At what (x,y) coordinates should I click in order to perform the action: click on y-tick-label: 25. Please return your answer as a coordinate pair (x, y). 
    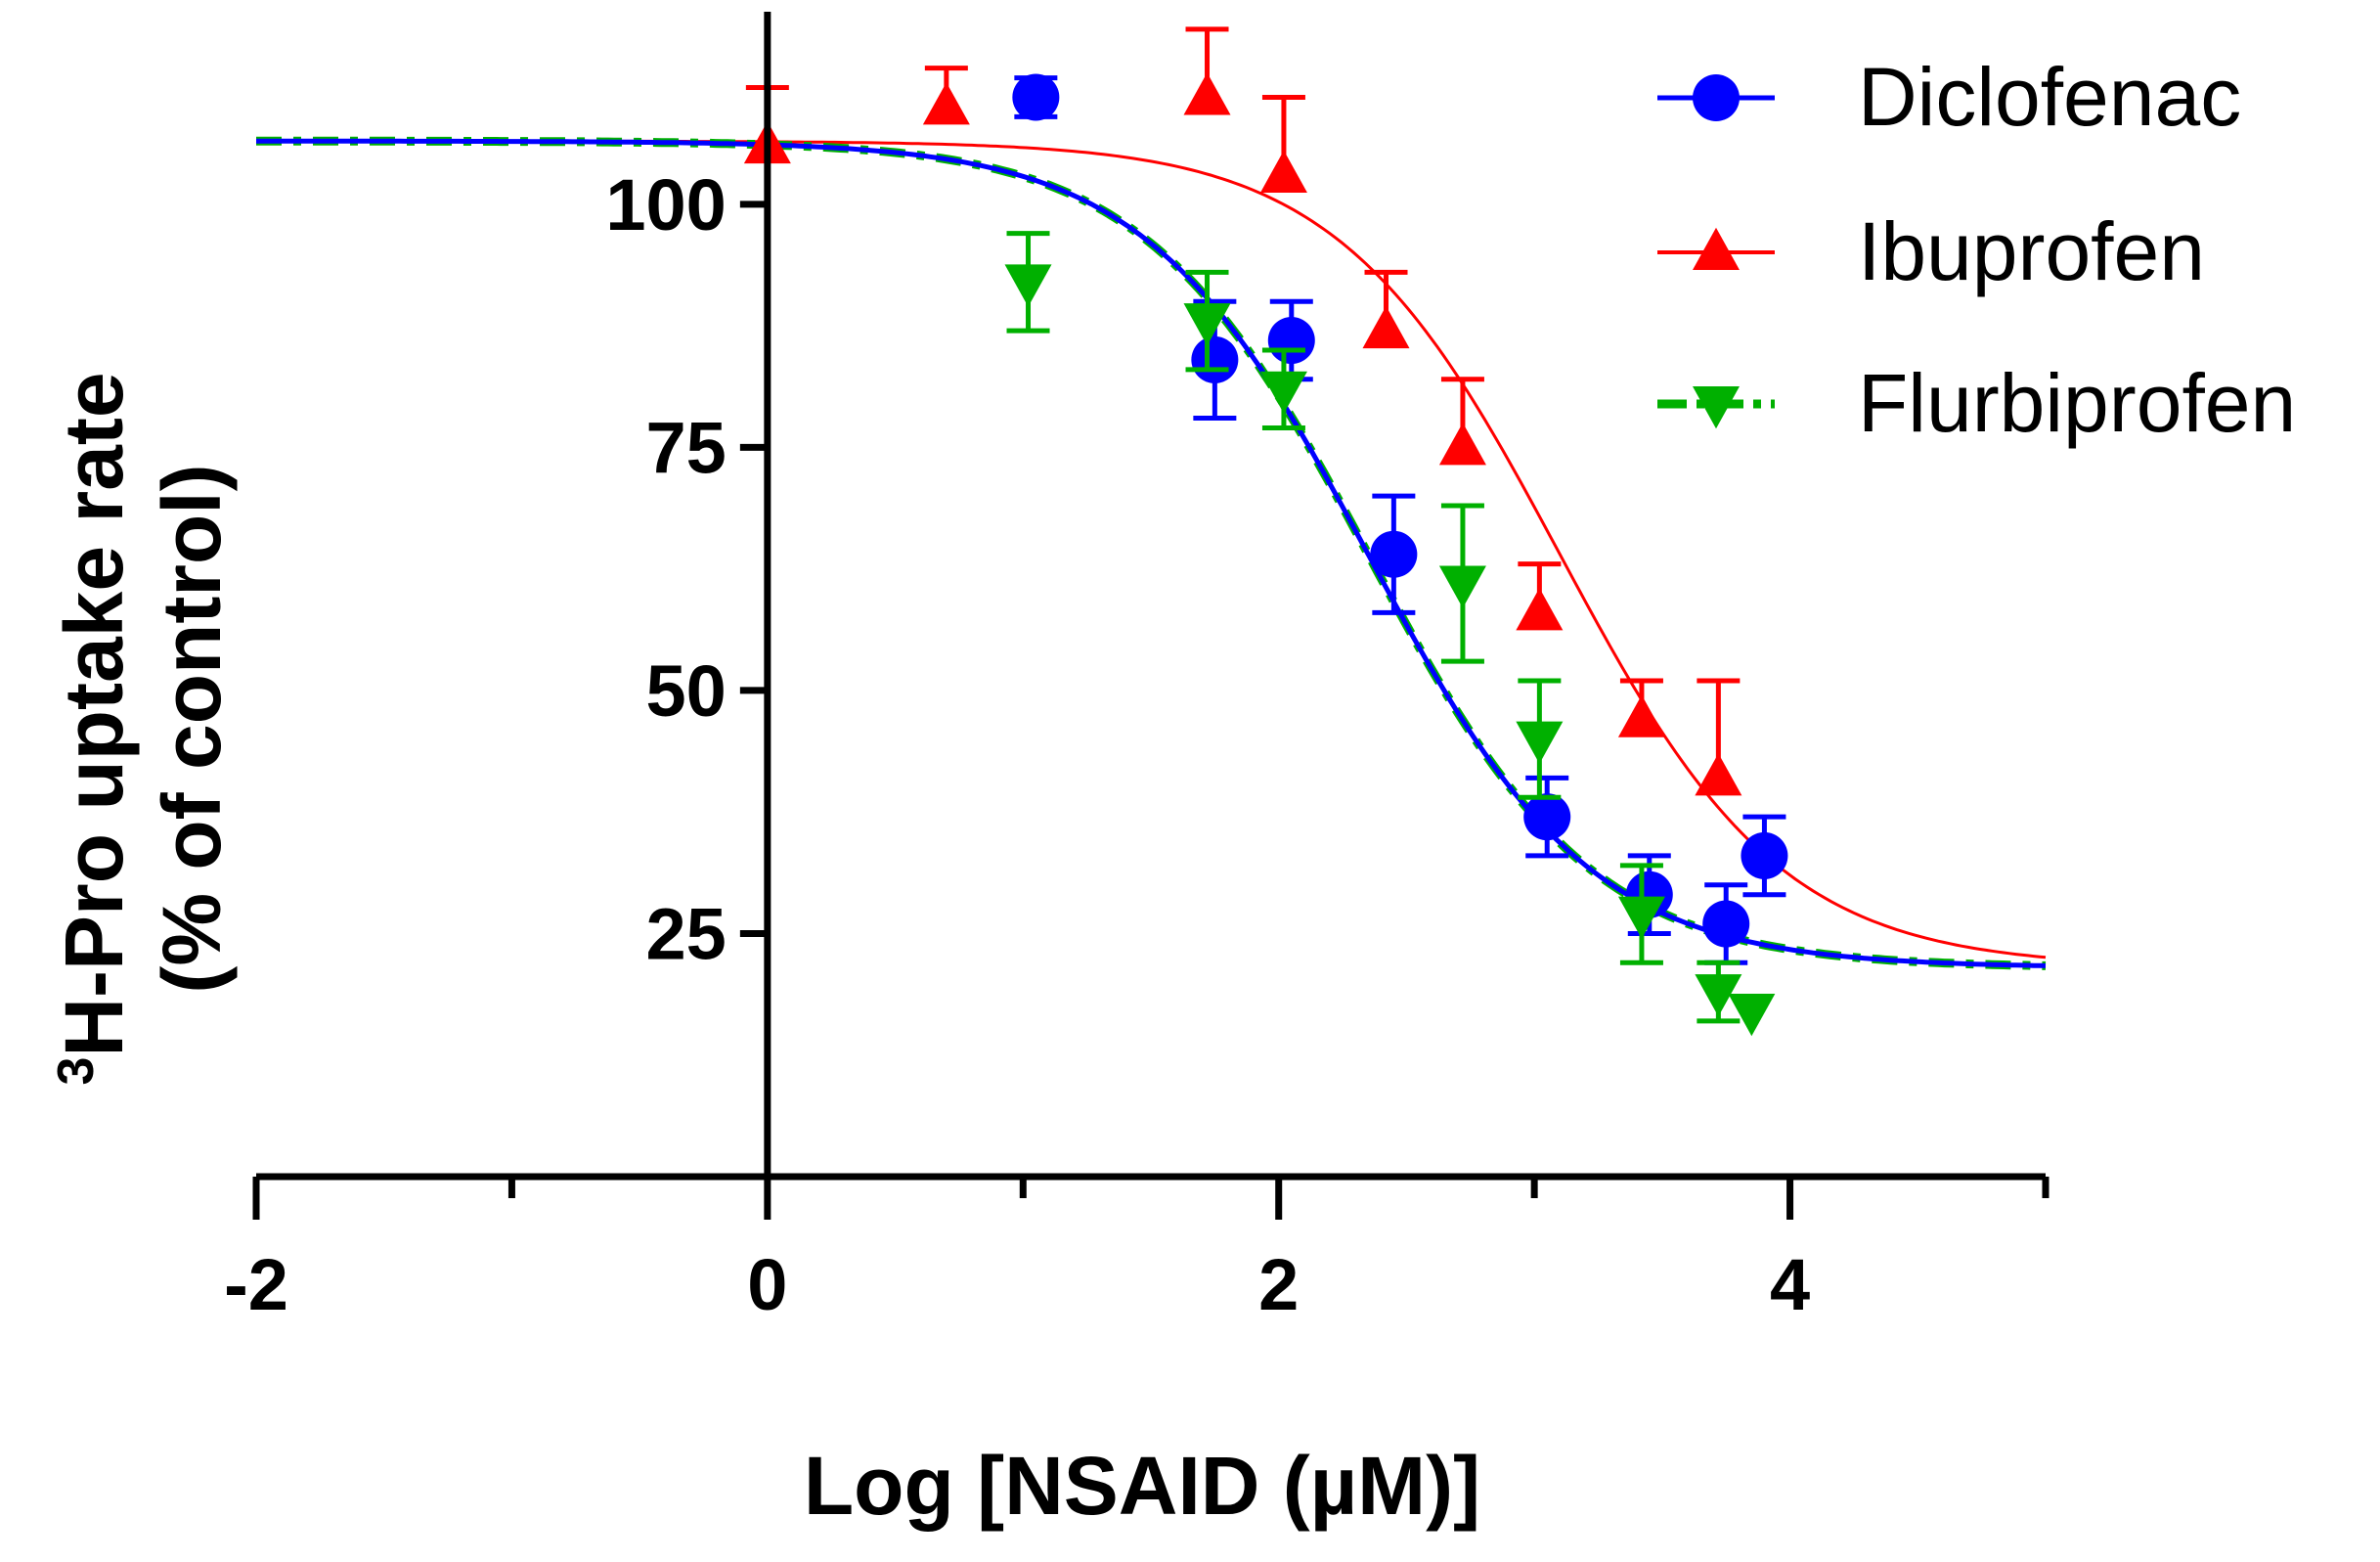
    Looking at the image, I should click on (686, 933).